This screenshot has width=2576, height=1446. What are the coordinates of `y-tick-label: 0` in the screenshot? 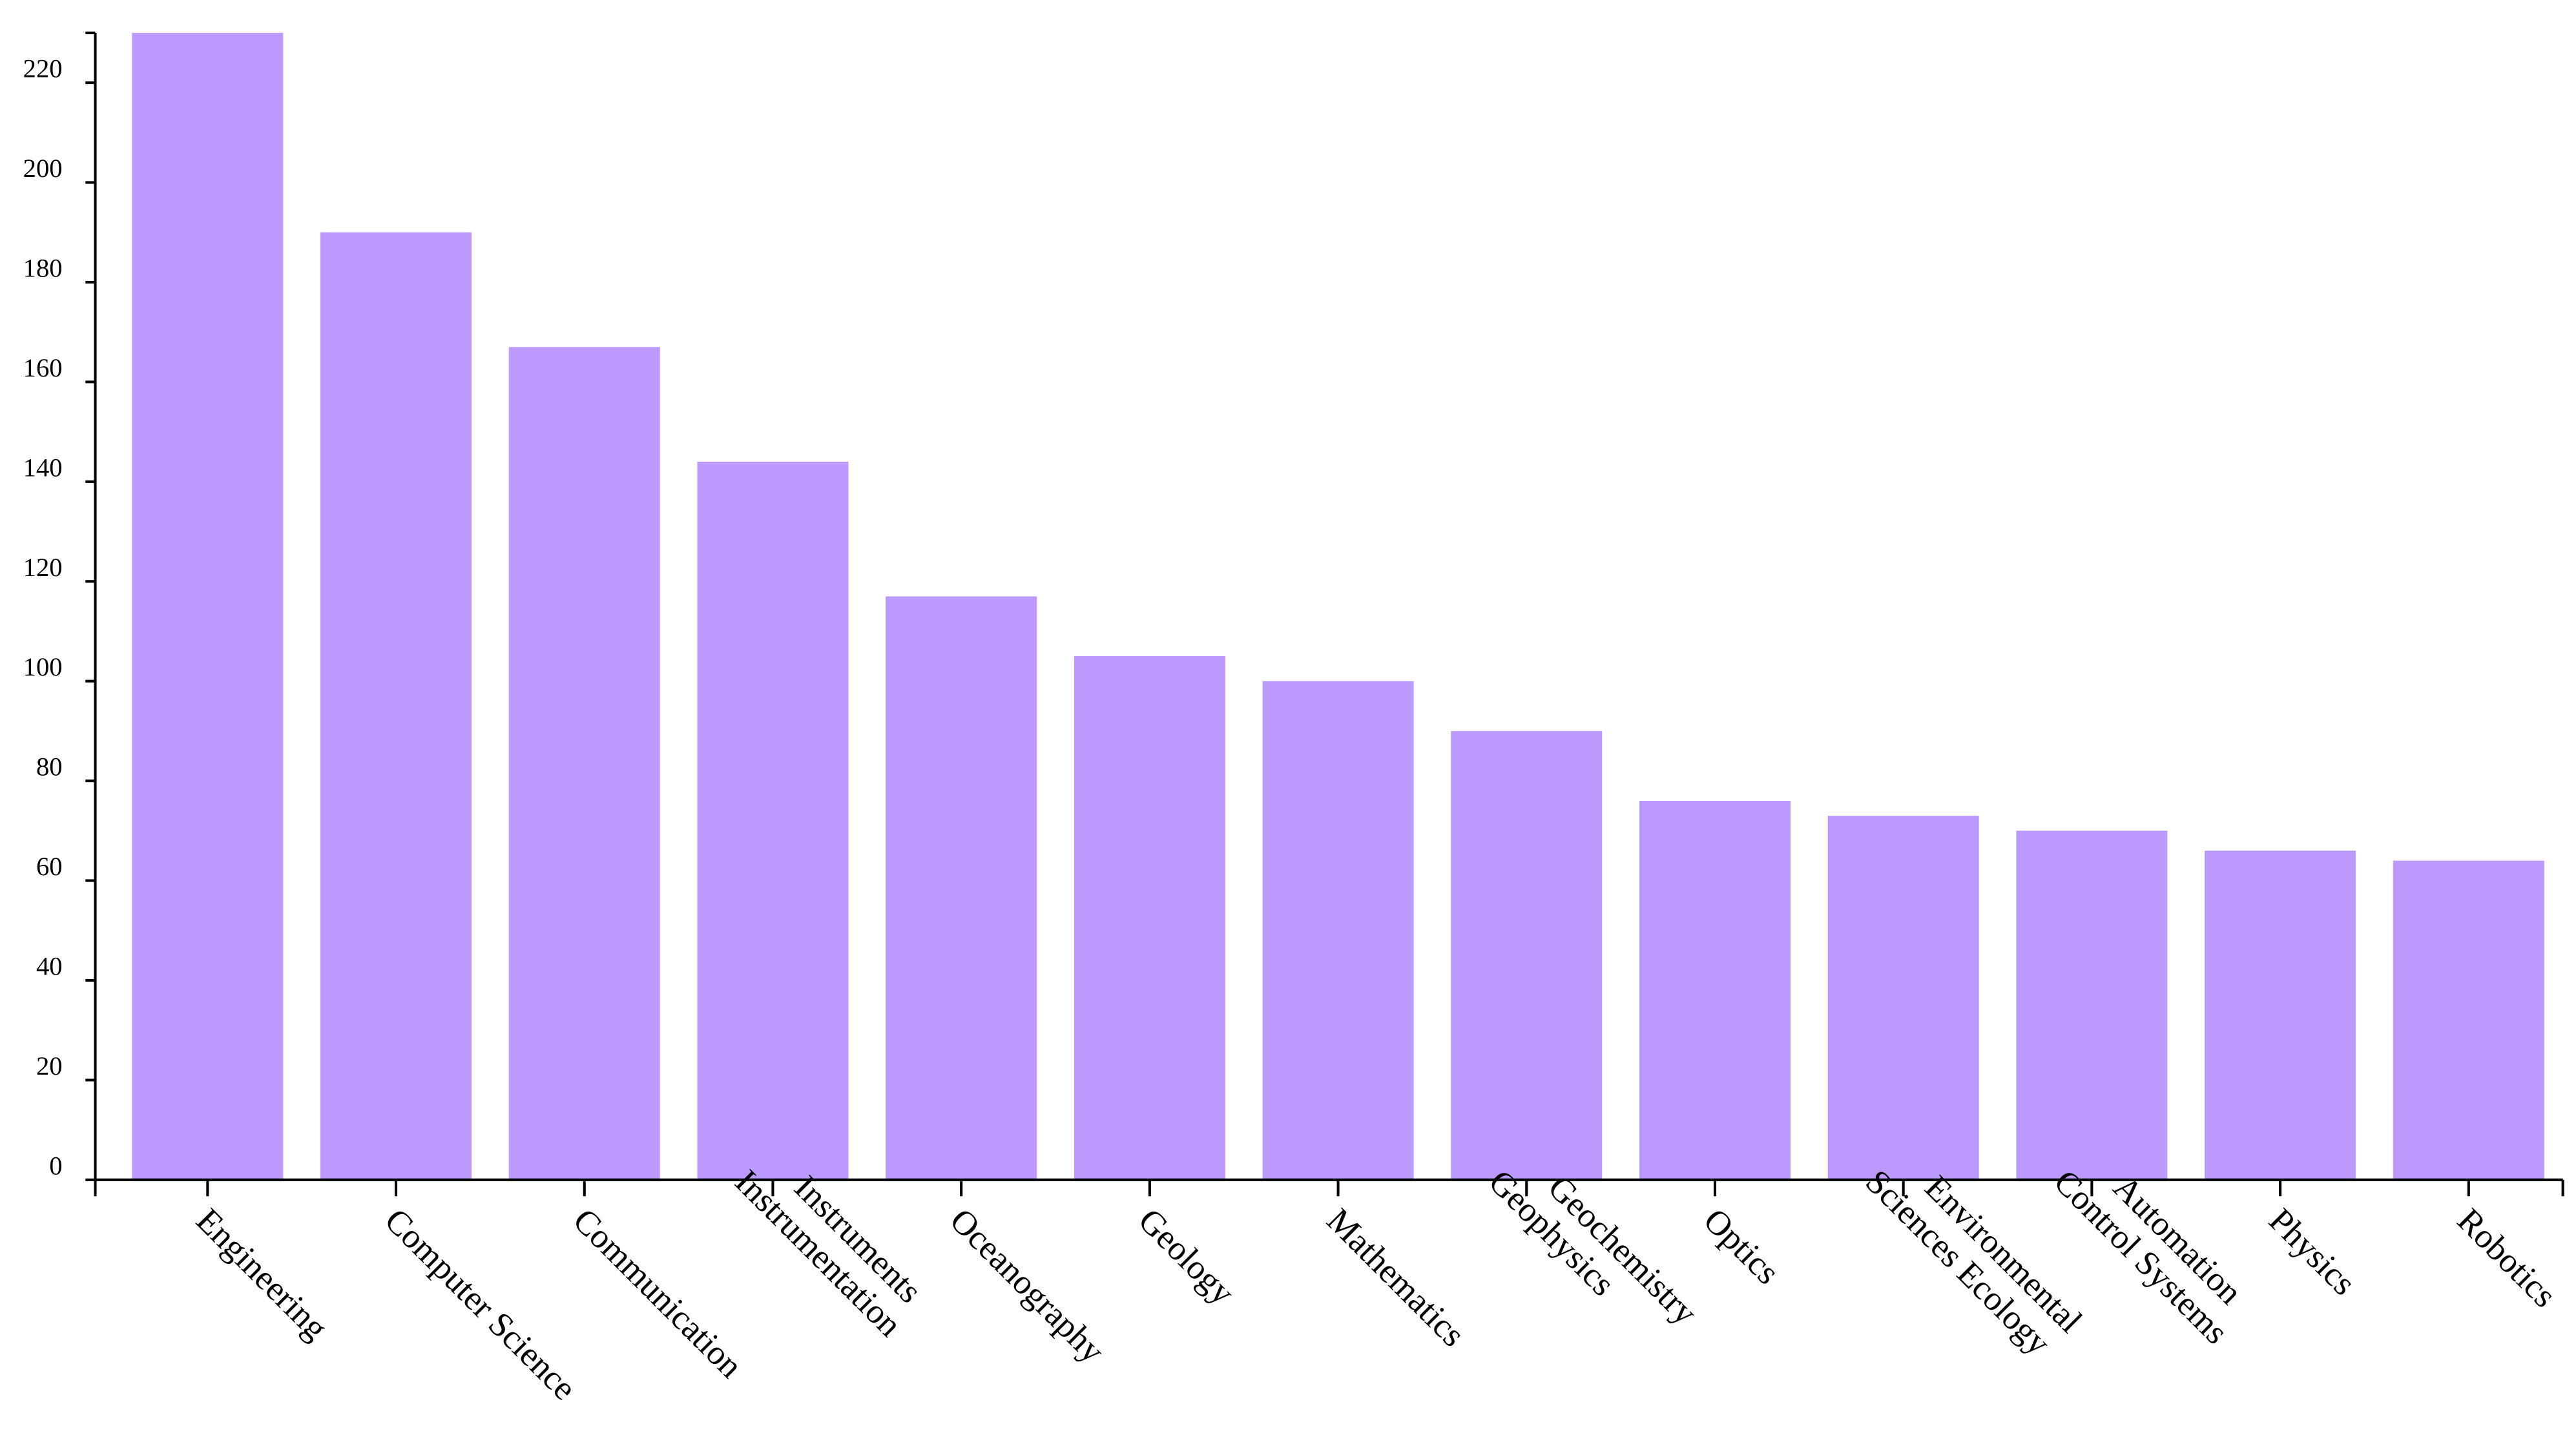 It's located at (55, 1165).